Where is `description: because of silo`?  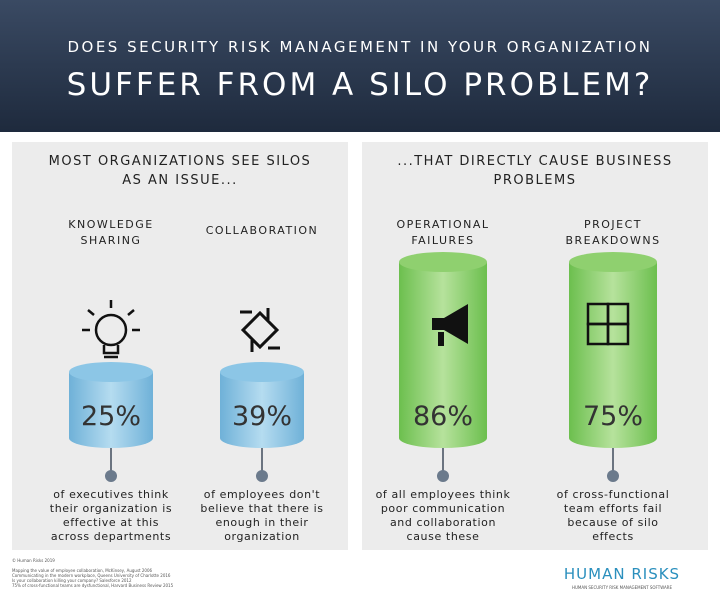
description: because of silo is located at coordinates (612, 522).